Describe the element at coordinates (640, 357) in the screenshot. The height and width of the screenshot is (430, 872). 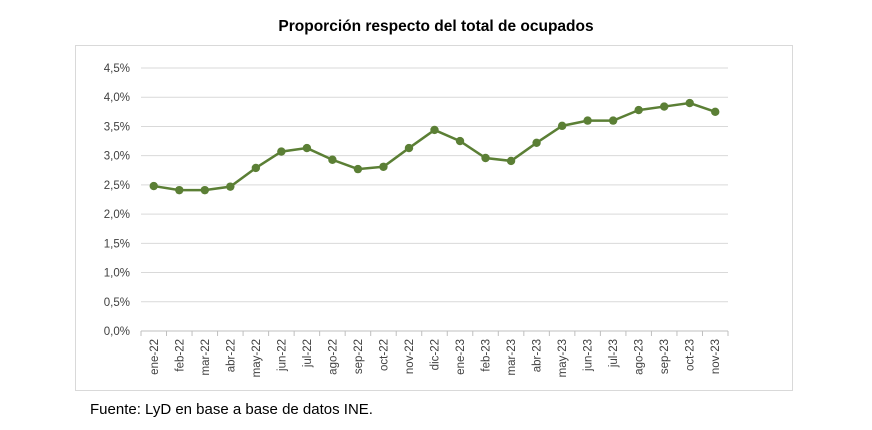
I see `x-tick-label: ago-23` at that location.